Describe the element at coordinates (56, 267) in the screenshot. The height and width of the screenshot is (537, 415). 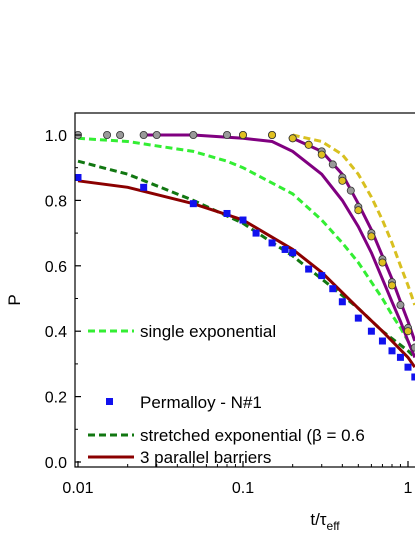
I see `y-tick-label-3: 0.6` at that location.